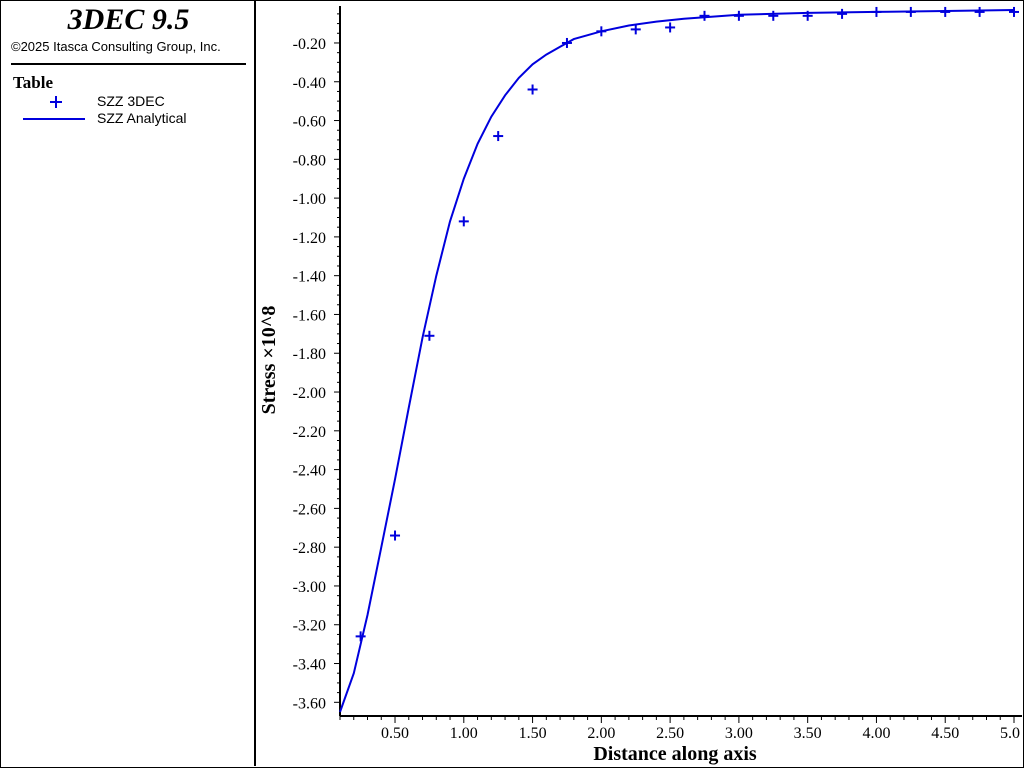 The height and width of the screenshot is (768, 1024). Describe the element at coordinates (309, 432) in the screenshot. I see `y-tick-label: -2.20` at that location.